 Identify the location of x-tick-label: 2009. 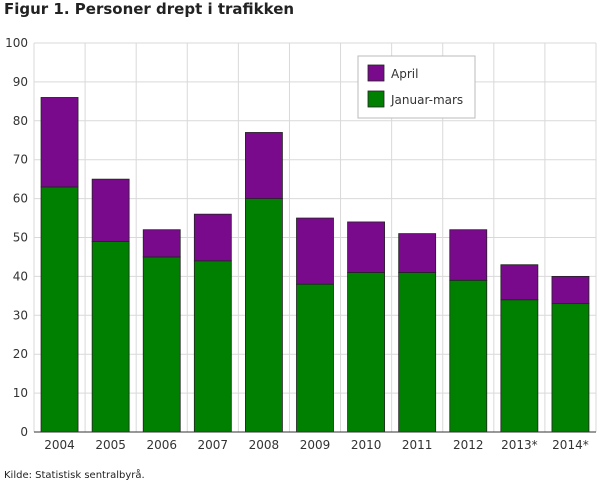
(315, 445).